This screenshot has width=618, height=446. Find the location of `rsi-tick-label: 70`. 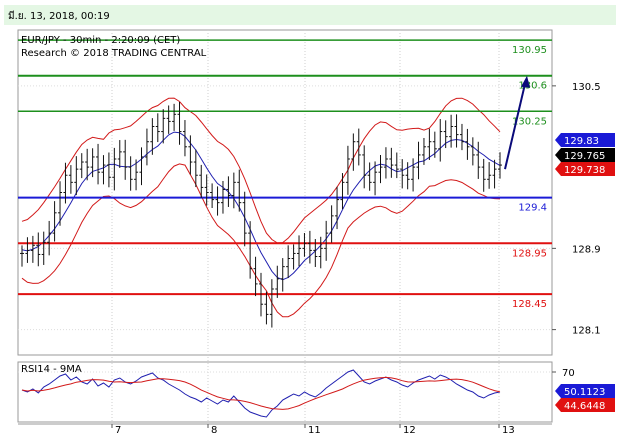

rsi-tick-label: 70 is located at coordinates (568, 373).